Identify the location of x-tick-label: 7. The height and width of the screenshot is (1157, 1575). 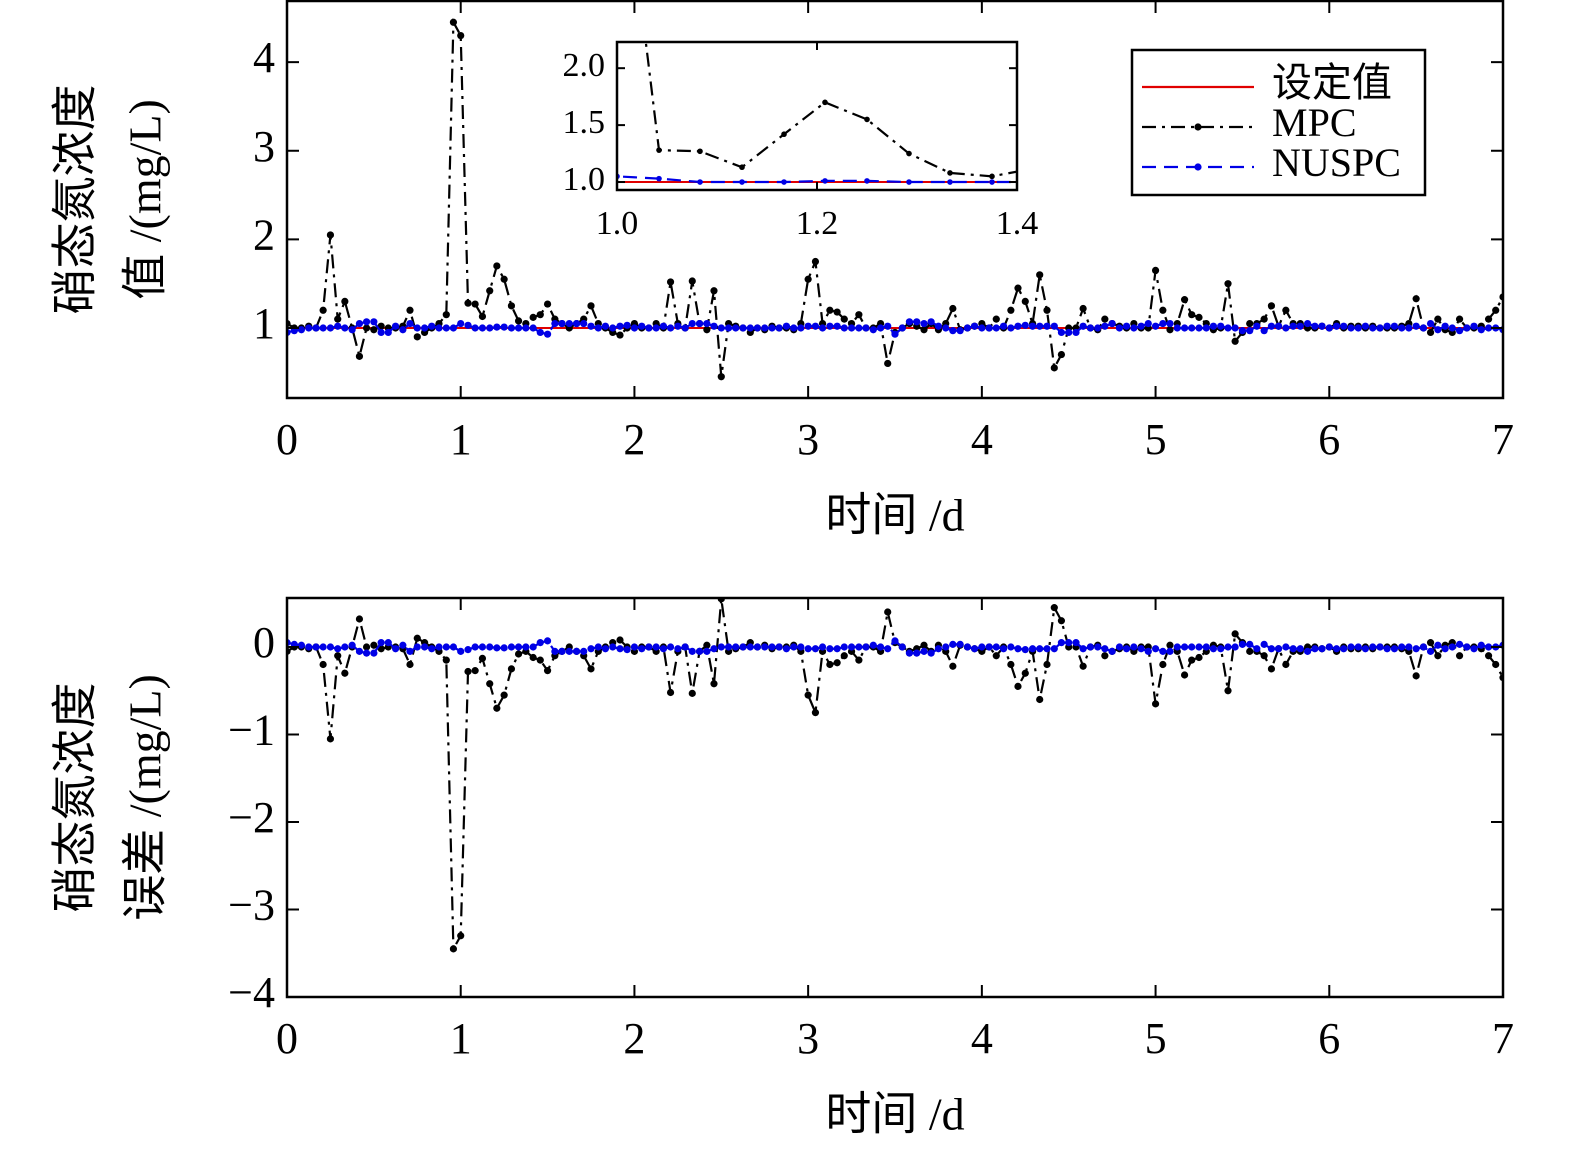
(1503, 1038).